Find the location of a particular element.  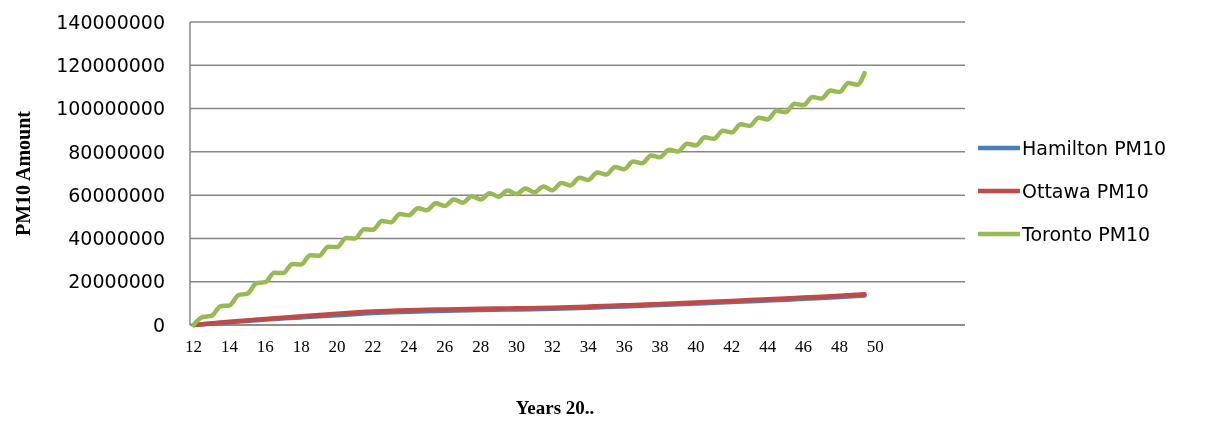

x-tick-label: 36 is located at coordinates (624, 346).